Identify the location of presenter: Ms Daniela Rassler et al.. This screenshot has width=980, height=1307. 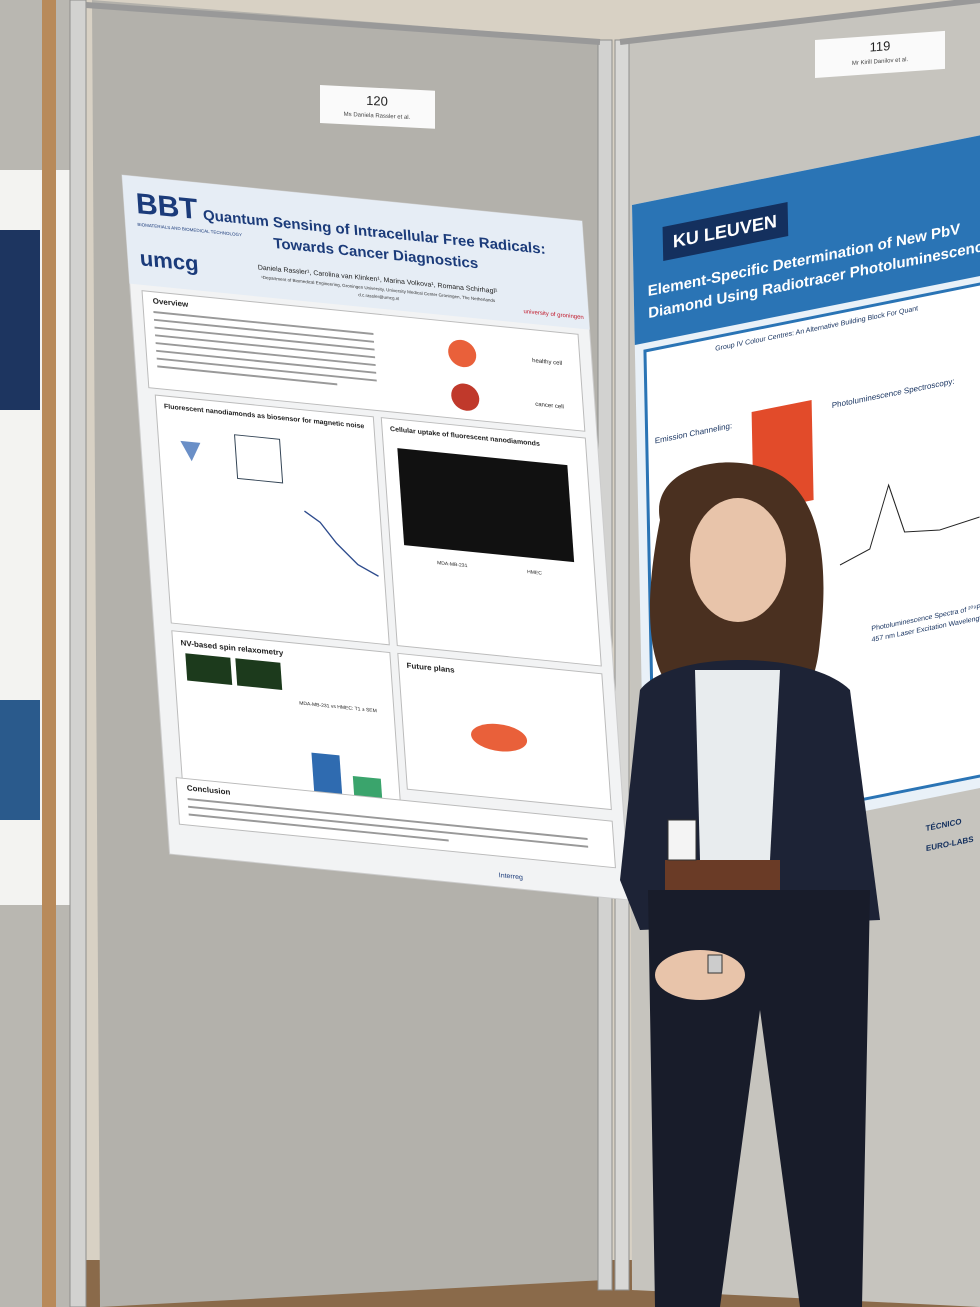
(377, 116).